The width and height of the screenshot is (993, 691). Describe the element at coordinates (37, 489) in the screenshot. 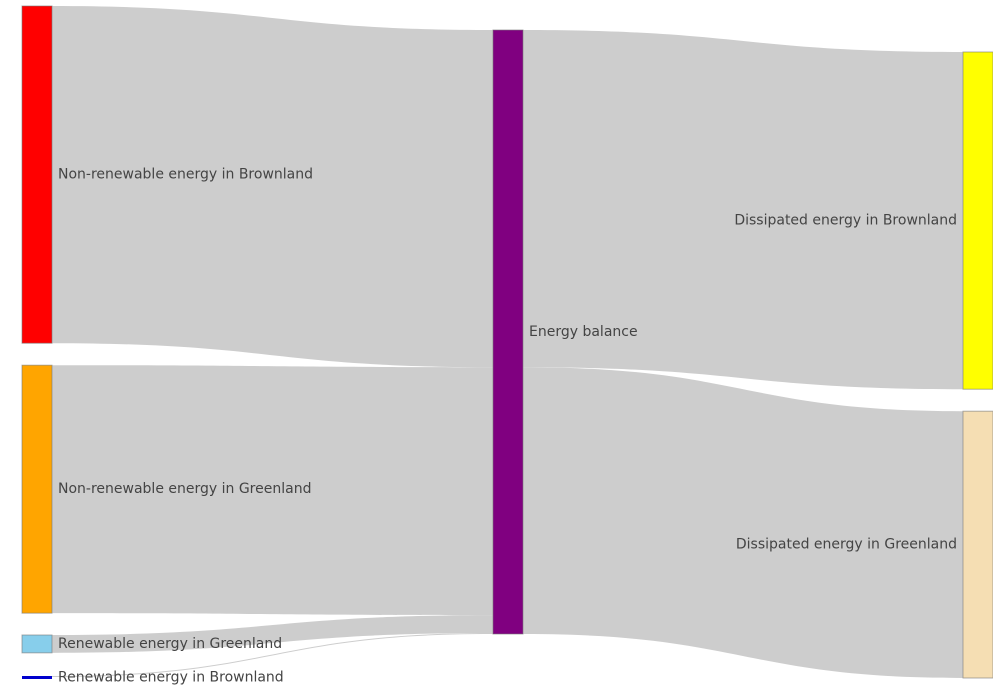

I see `sankey-node-nonrenew_green` at that location.